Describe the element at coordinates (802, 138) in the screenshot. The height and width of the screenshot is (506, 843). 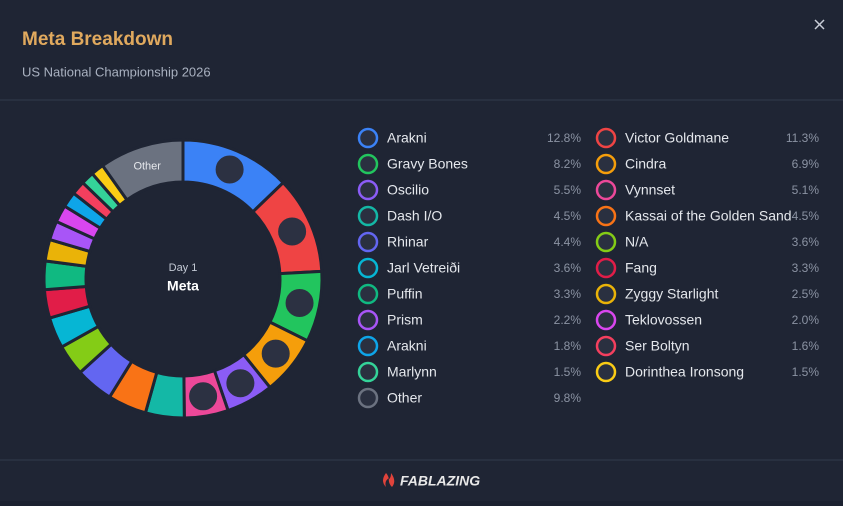
I see `legend-value: 11.3%` at that location.